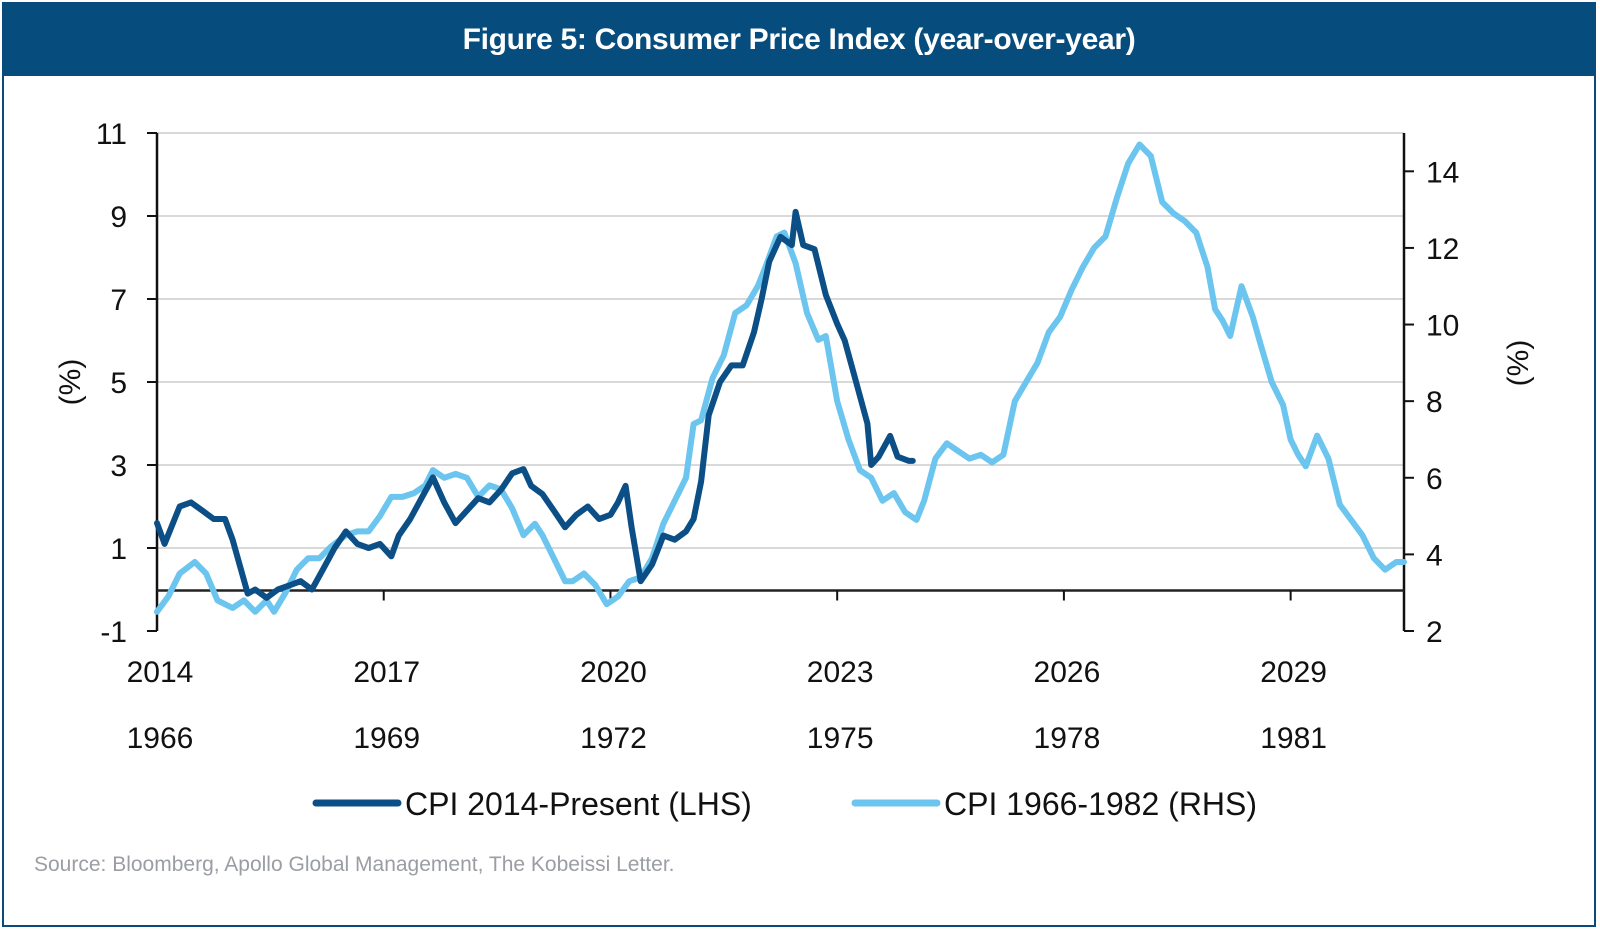  I want to click on right-tick-label: 8, so click(1434, 402).